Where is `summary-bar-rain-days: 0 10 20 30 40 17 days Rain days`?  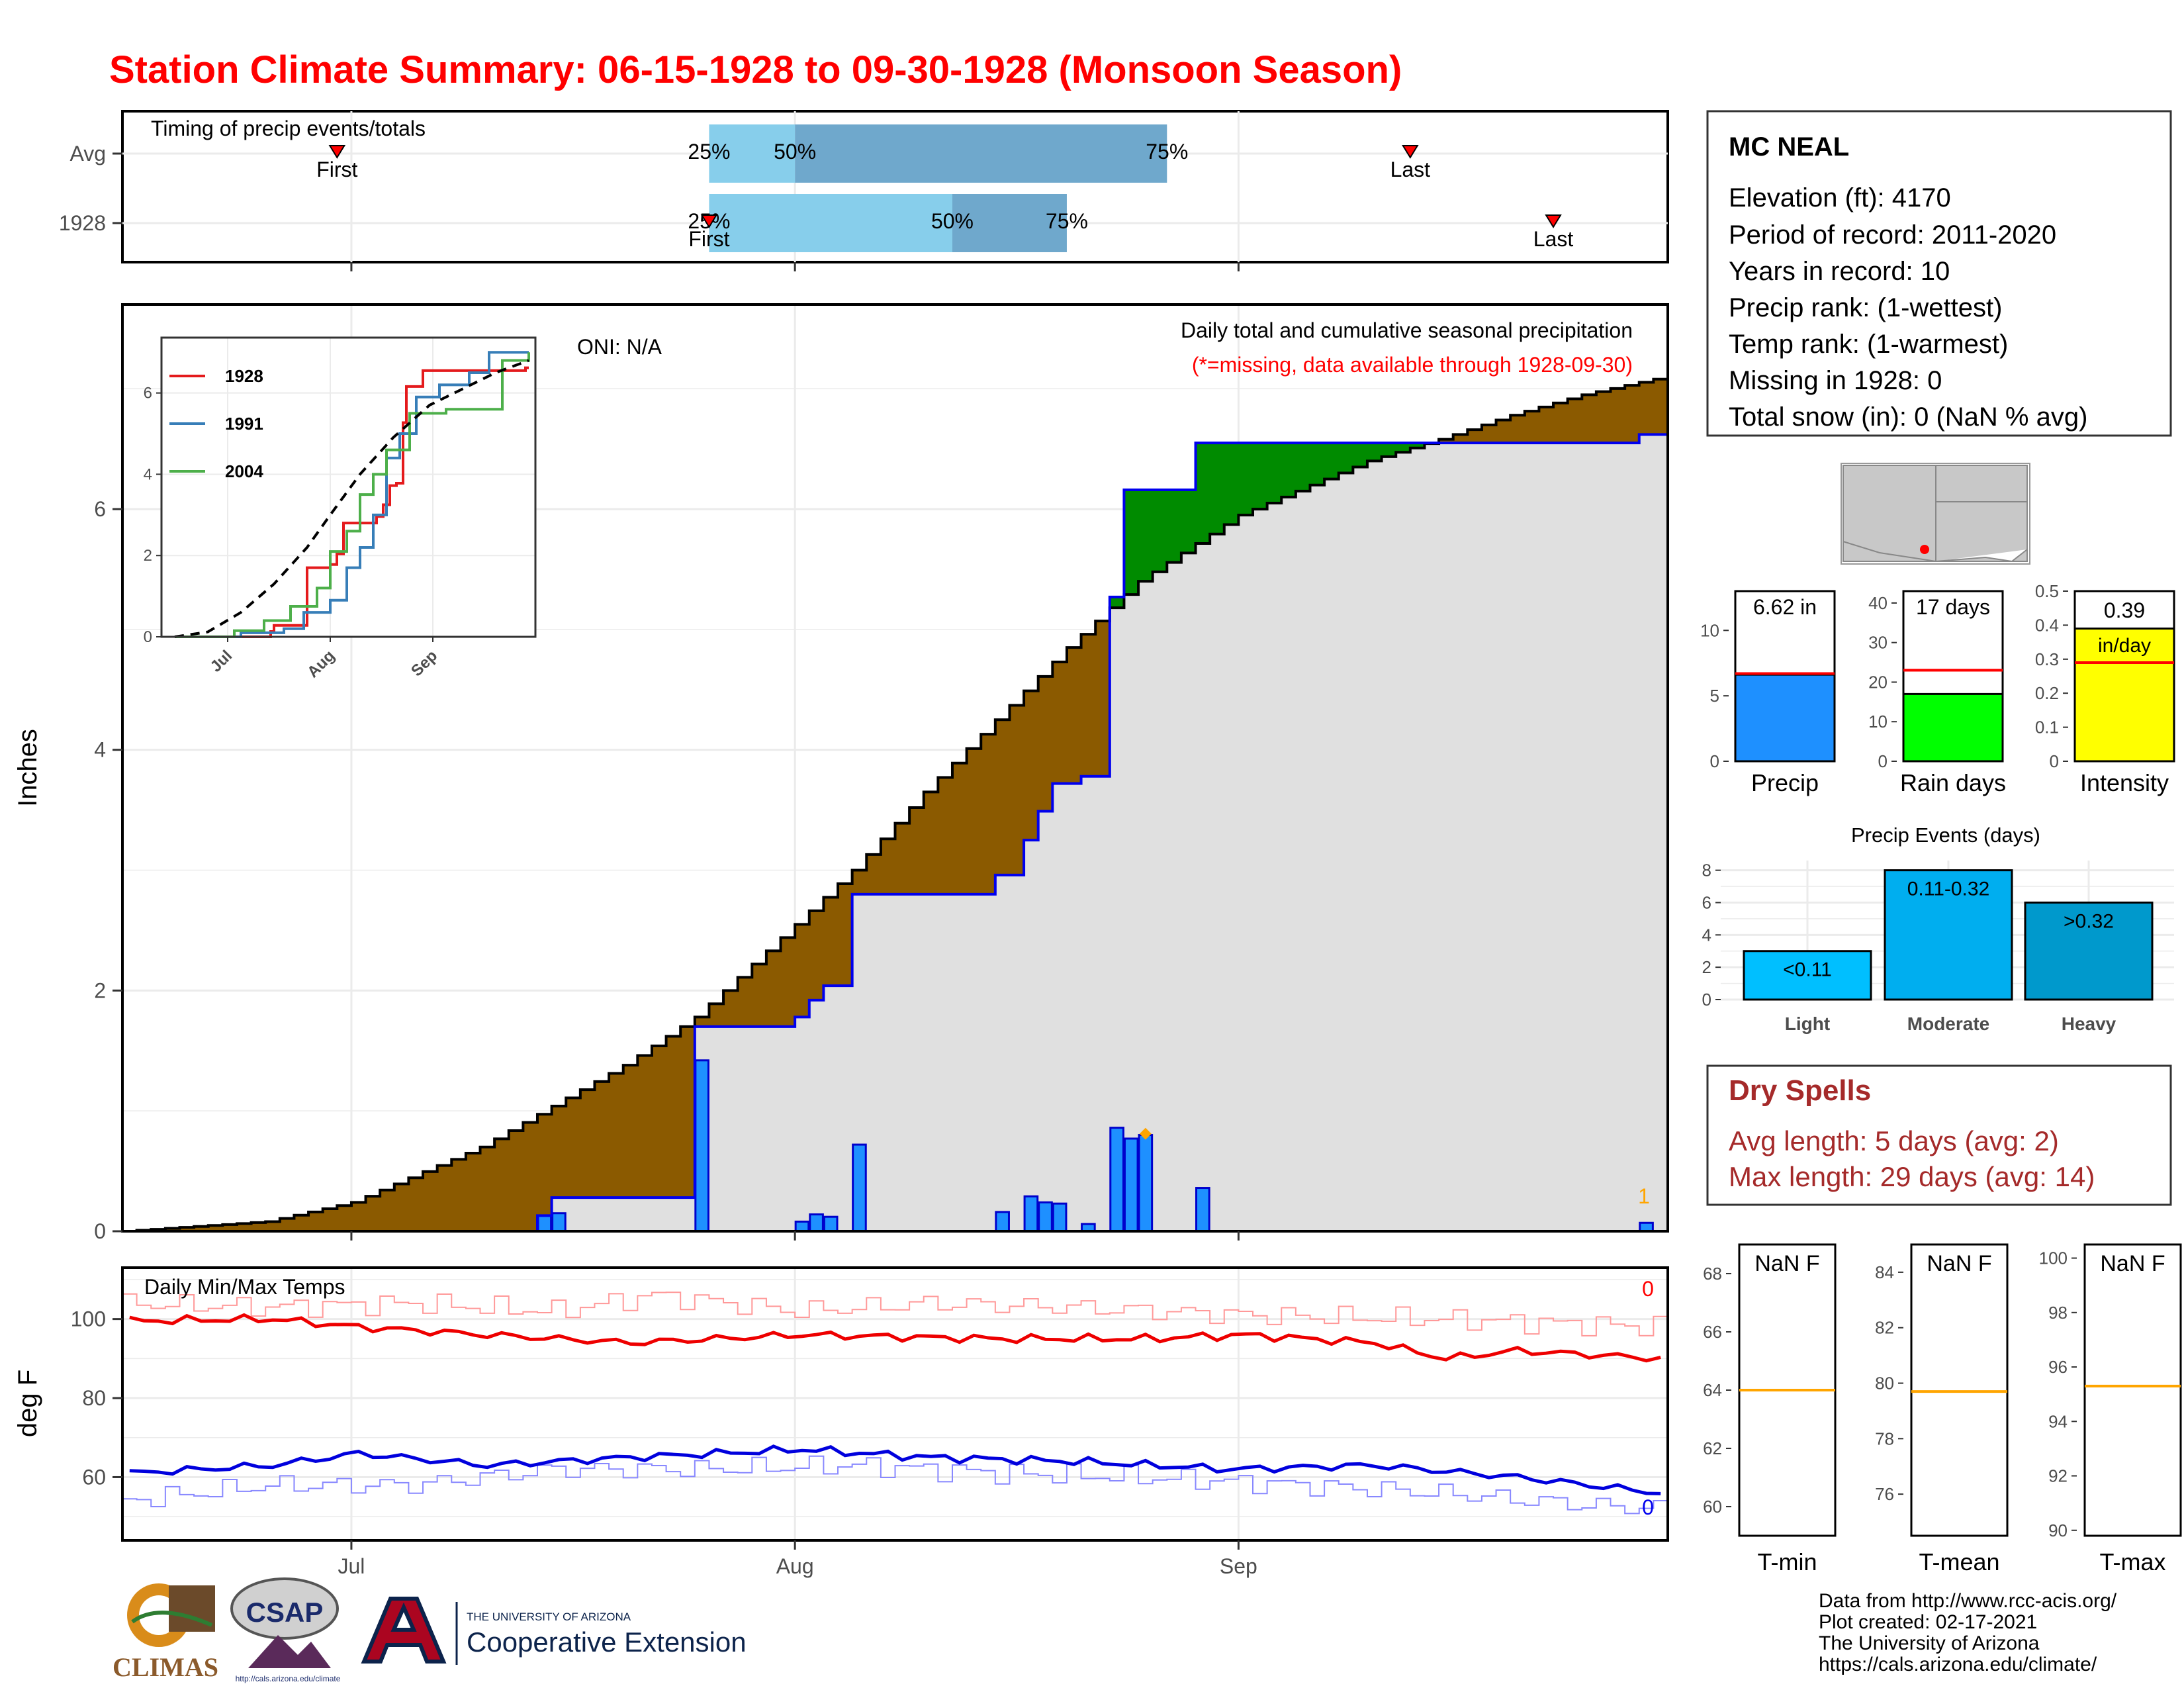 summary-bar-rain-days: 0 10 20 30 40 17 days Rain days is located at coordinates (1937, 693).